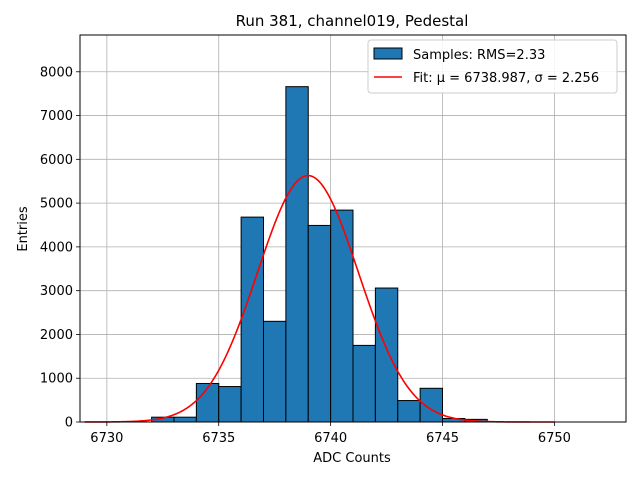  What do you see at coordinates (56, 72) in the screenshot?
I see `y-tick-label: 8000` at bounding box center [56, 72].